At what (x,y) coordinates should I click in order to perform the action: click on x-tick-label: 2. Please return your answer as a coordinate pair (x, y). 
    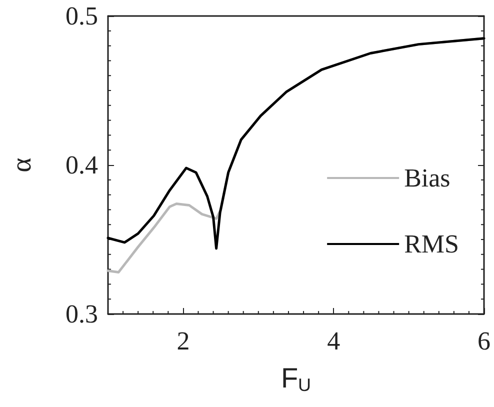
    Looking at the image, I should click on (183, 341).